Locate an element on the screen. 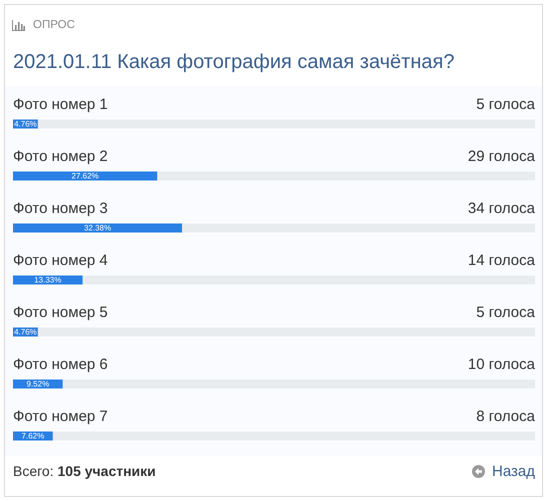  data-label: 27.62% is located at coordinates (85, 176).